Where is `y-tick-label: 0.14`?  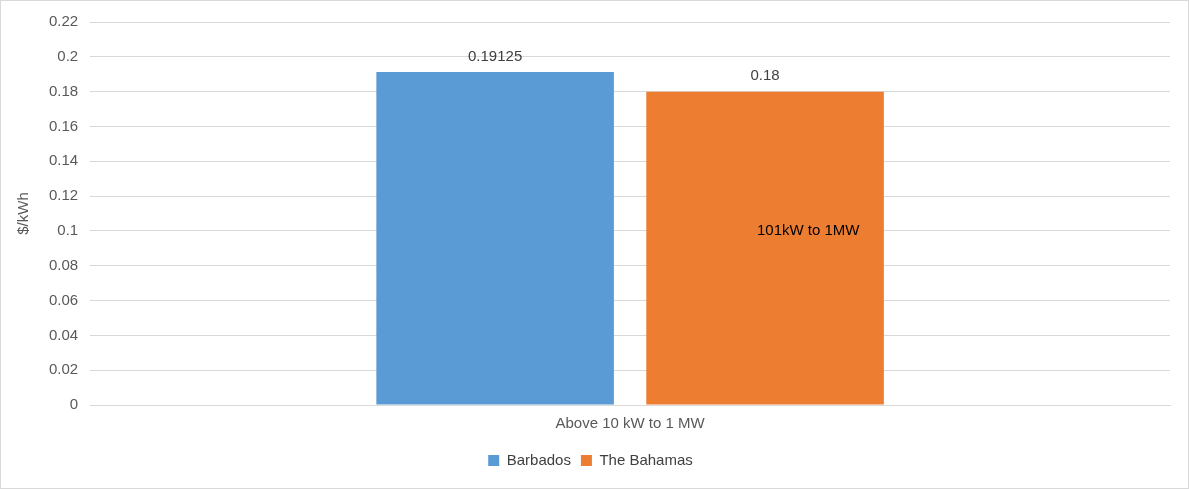 y-tick-label: 0.14 is located at coordinates (63, 160).